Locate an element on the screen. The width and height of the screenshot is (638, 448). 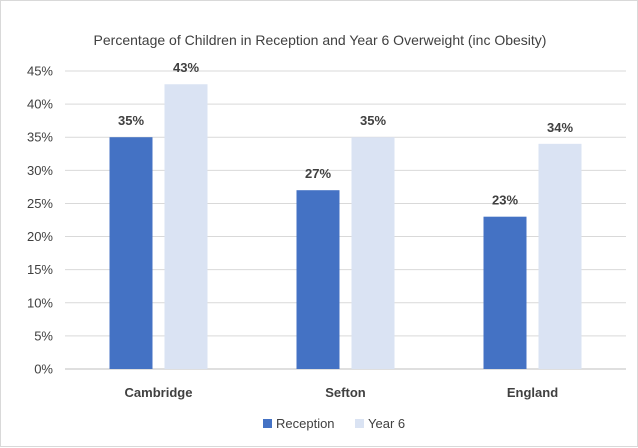
y-tick-label: 35% is located at coordinates (40, 137).